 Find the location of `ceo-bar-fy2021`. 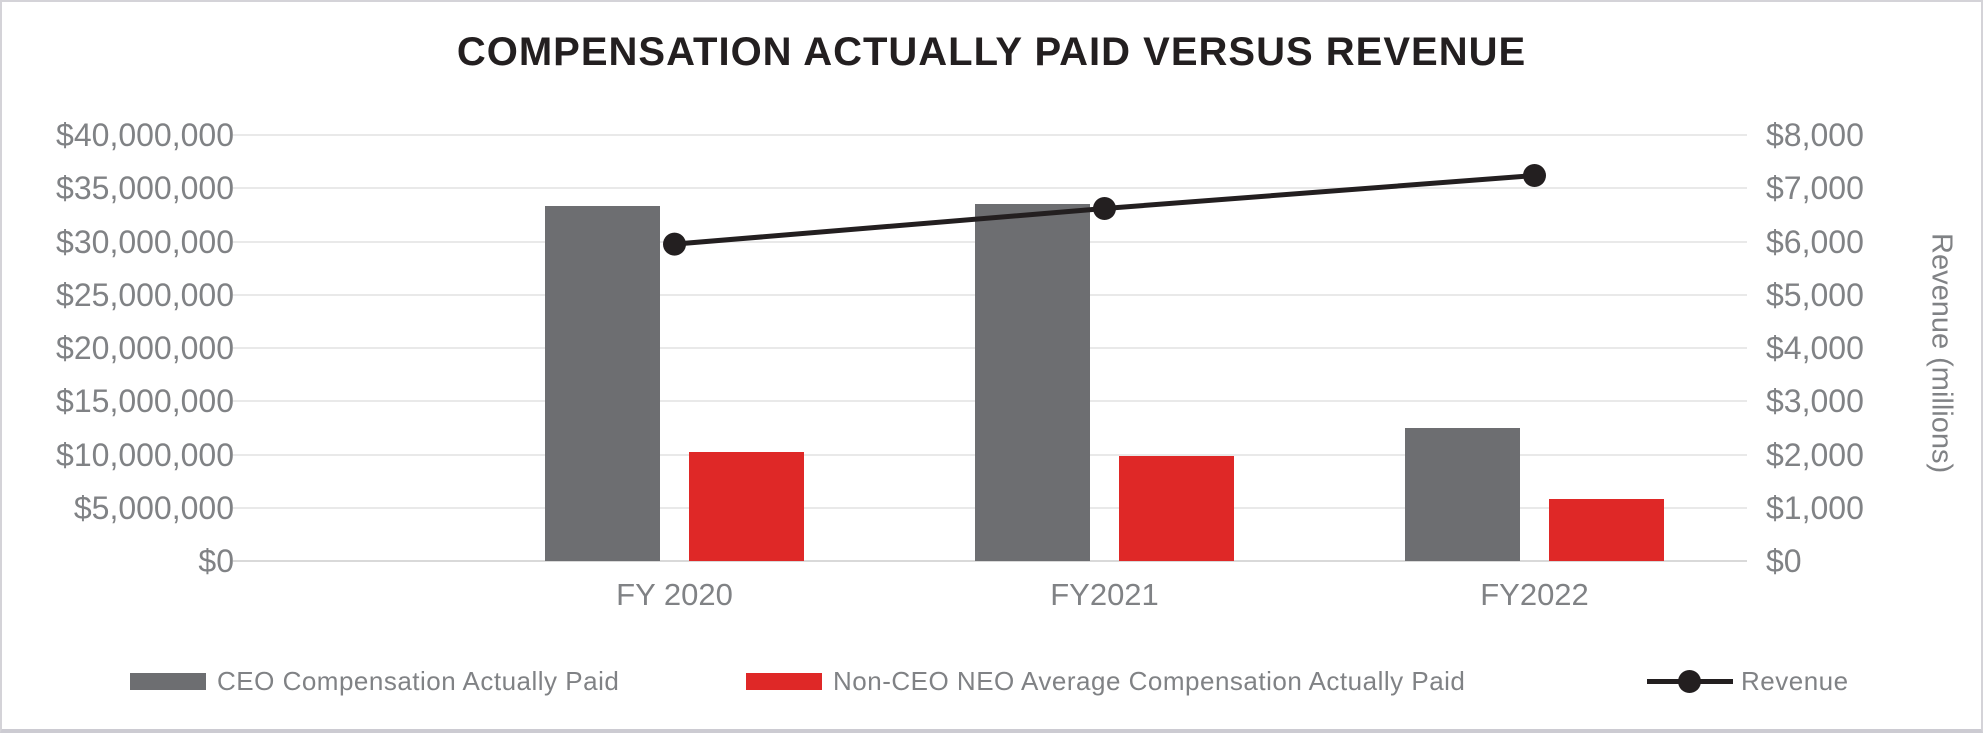

ceo-bar-fy2021 is located at coordinates (1032, 382).